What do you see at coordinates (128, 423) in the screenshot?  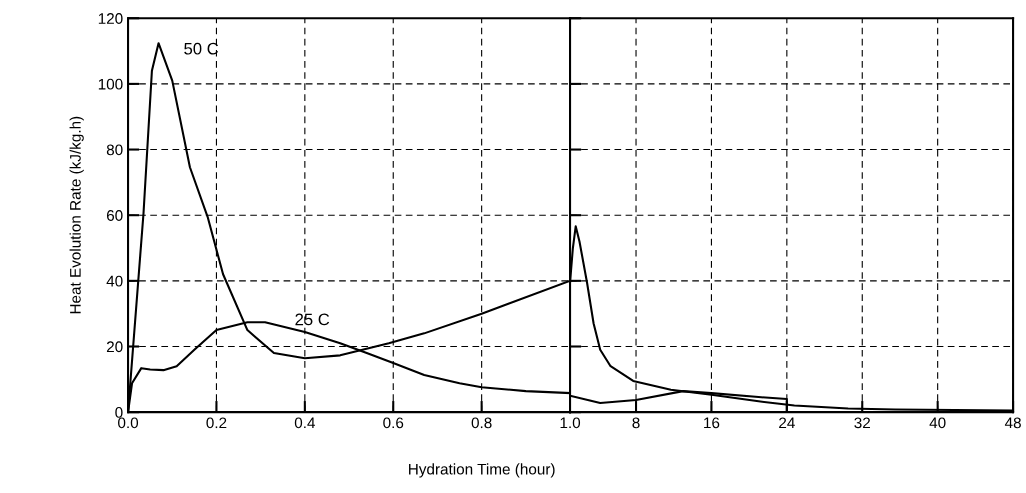 I see `x-tick-label: 0.0` at bounding box center [128, 423].